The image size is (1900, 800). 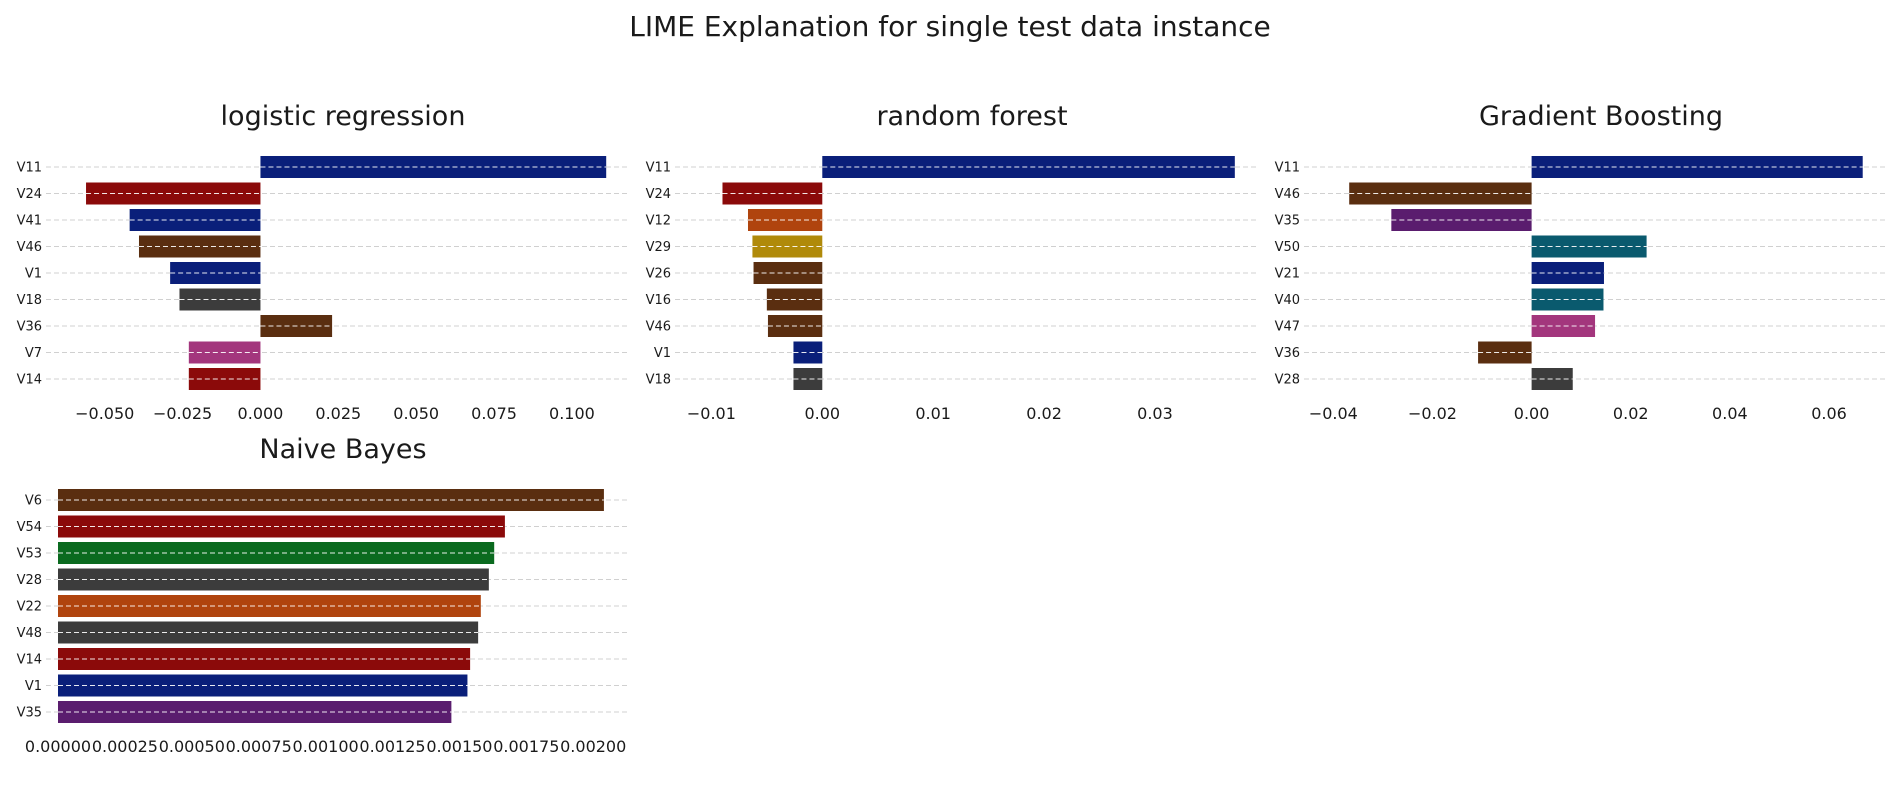 What do you see at coordinates (971, 116) in the screenshot?
I see `random-forest-title: random forest` at bounding box center [971, 116].